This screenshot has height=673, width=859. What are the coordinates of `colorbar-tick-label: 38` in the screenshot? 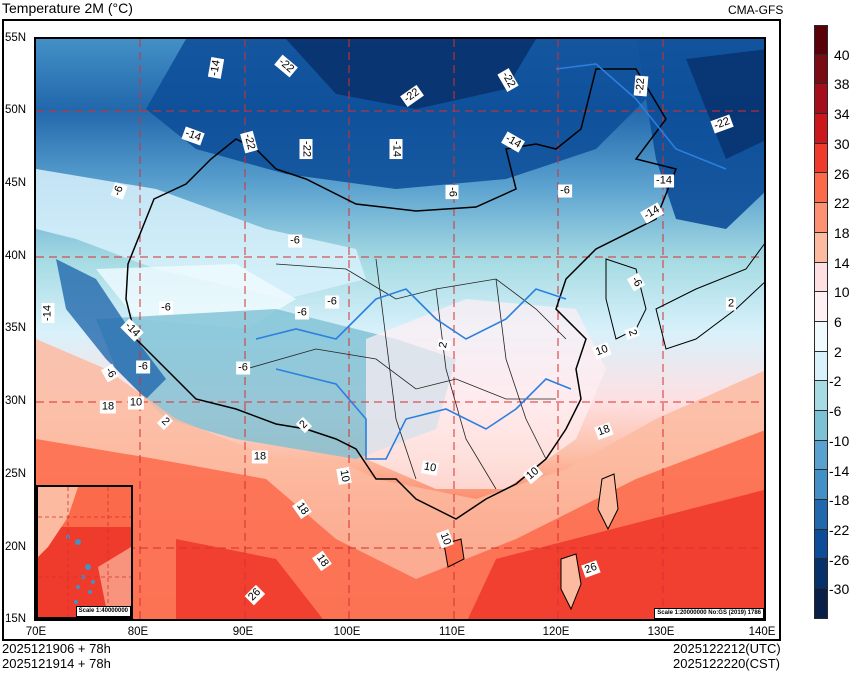 It's located at (842, 84).